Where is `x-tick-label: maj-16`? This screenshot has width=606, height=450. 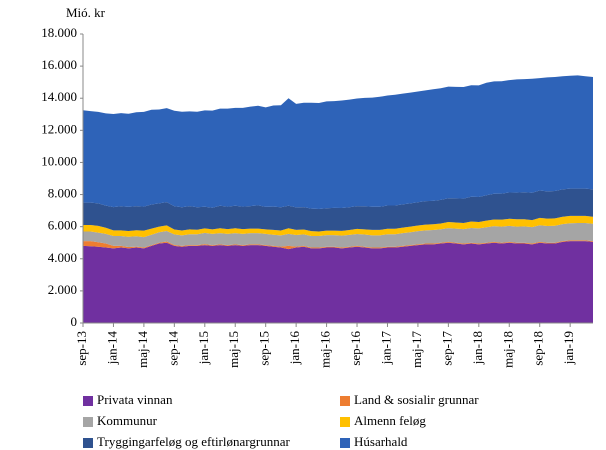
x-tick-label: maj-16 is located at coordinates (325, 349).